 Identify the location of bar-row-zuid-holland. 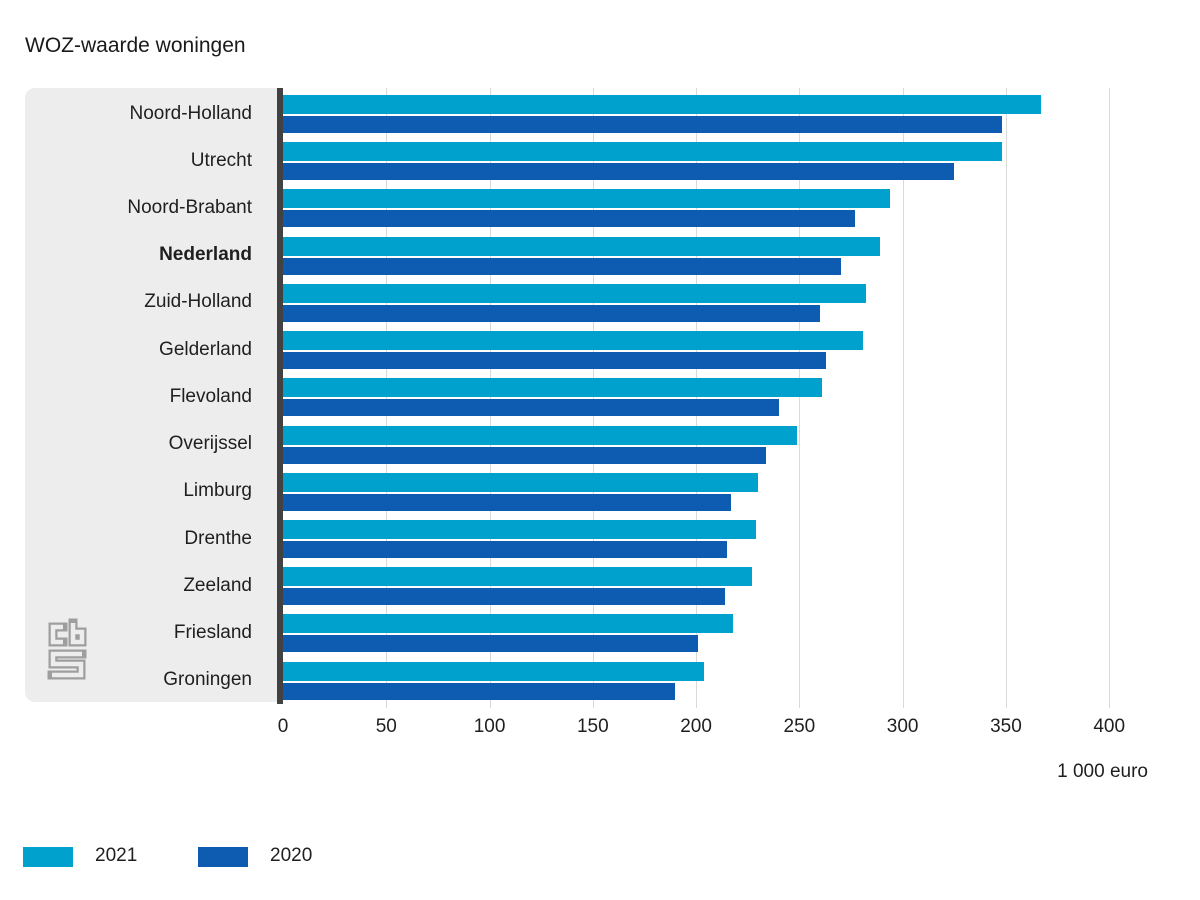
(715, 300).